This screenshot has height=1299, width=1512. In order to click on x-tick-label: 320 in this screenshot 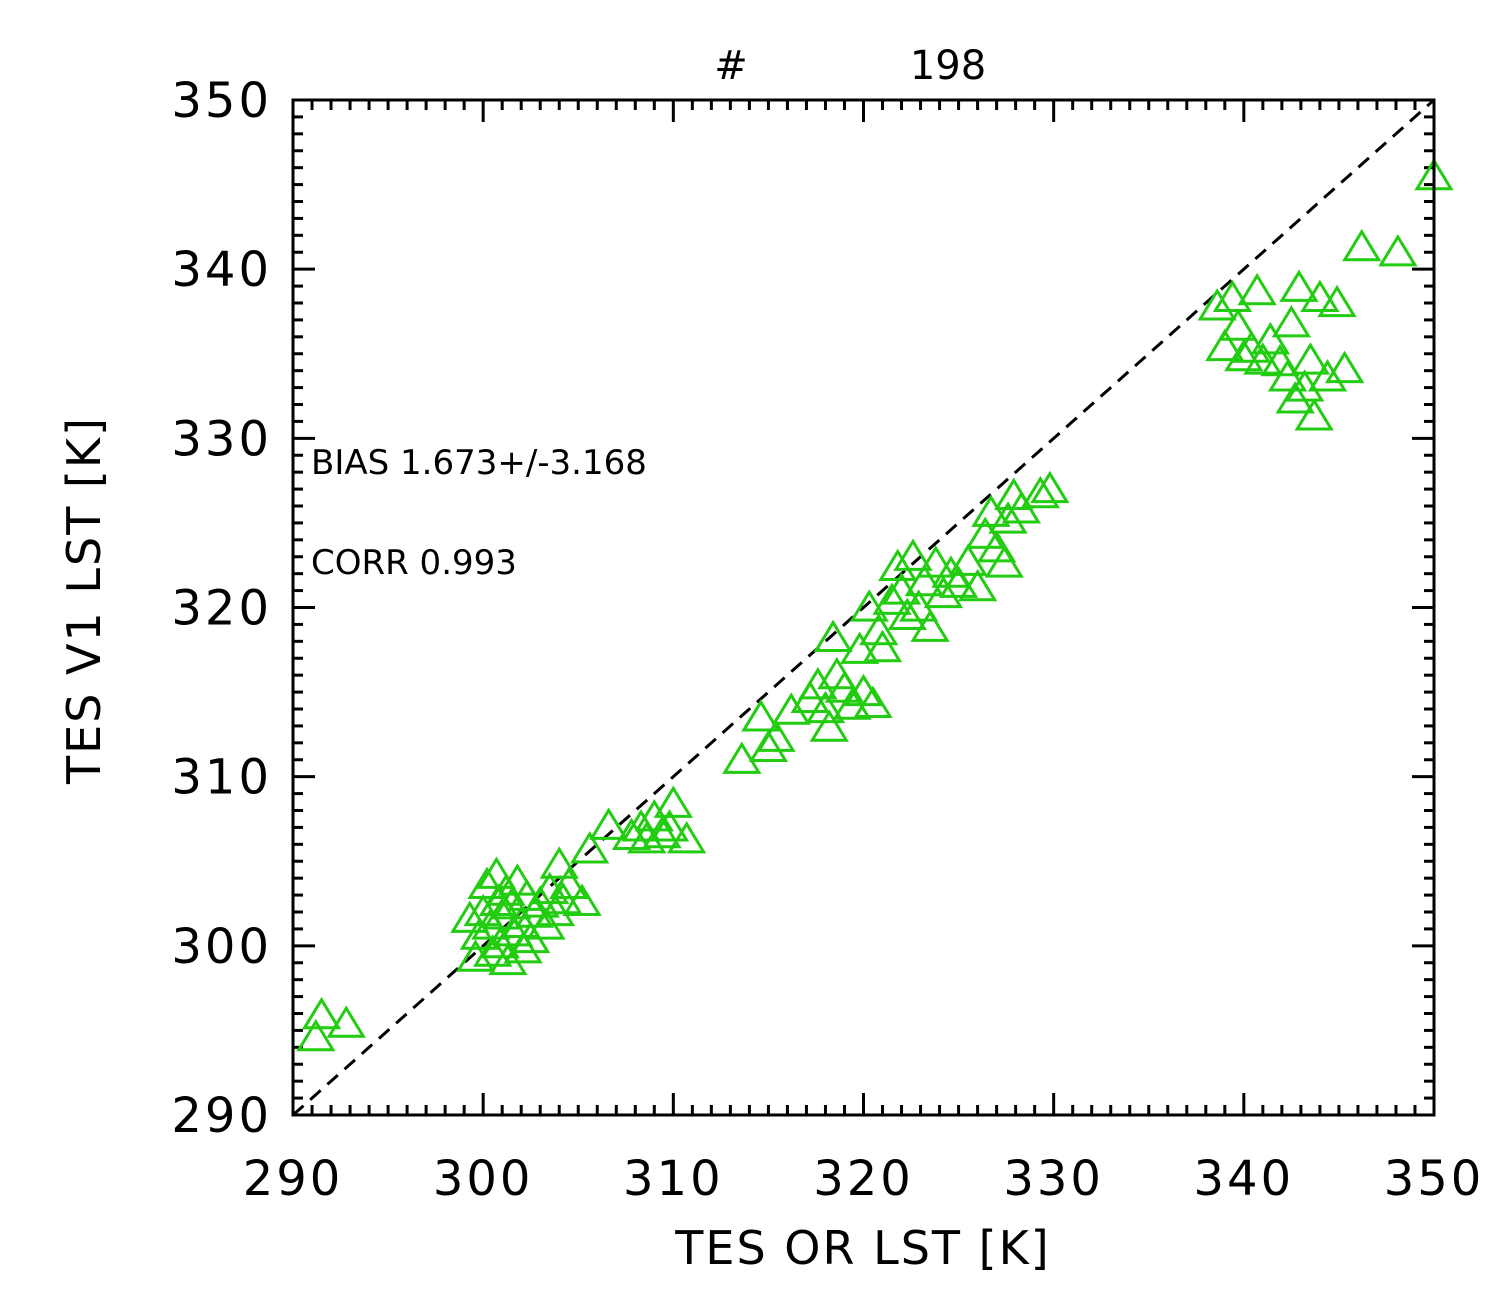, I will do `click(863, 1179)`.